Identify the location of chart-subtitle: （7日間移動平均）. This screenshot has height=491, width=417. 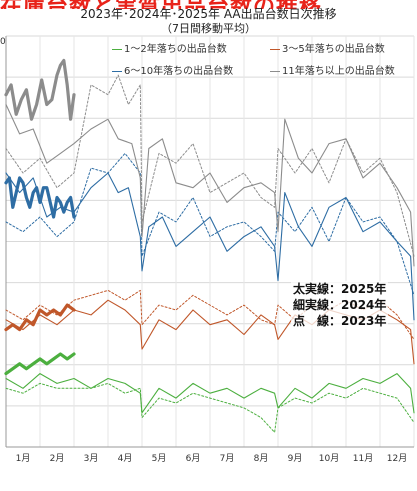
(208, 28).